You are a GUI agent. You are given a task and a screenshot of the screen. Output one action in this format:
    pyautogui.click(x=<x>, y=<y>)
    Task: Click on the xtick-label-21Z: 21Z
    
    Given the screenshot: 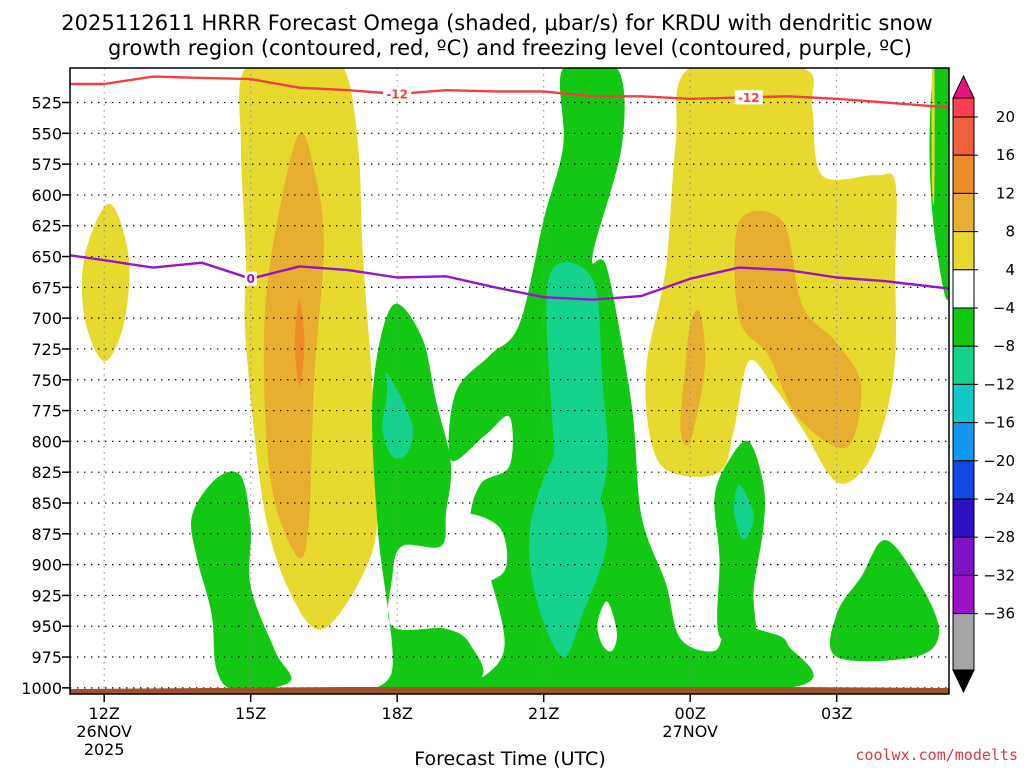 What is the action you would take?
    pyautogui.click(x=543, y=713)
    